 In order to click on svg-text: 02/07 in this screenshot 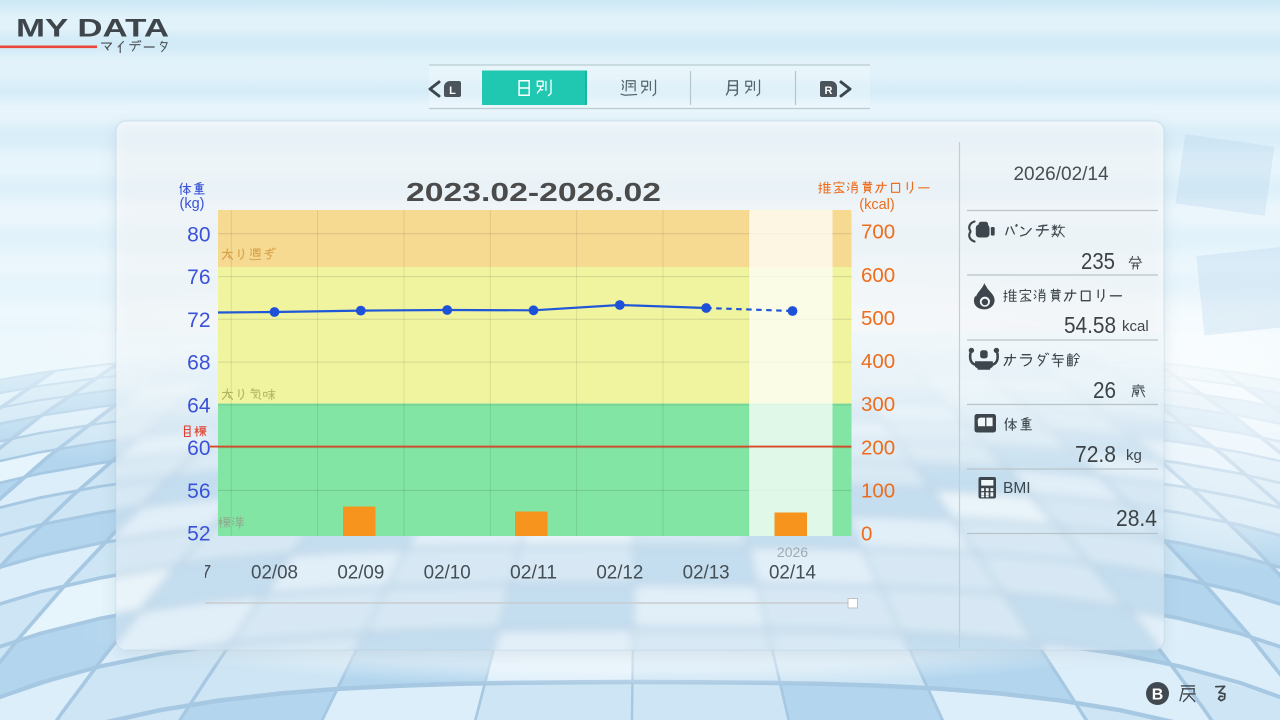, I will do `click(188, 571)`.